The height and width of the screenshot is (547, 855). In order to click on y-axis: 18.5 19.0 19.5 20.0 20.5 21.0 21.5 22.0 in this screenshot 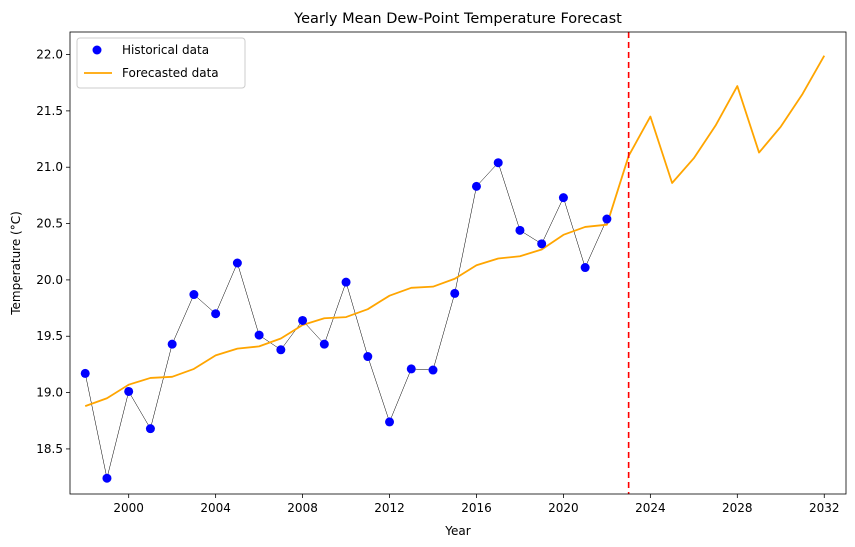, I will do `click(53, 252)`.